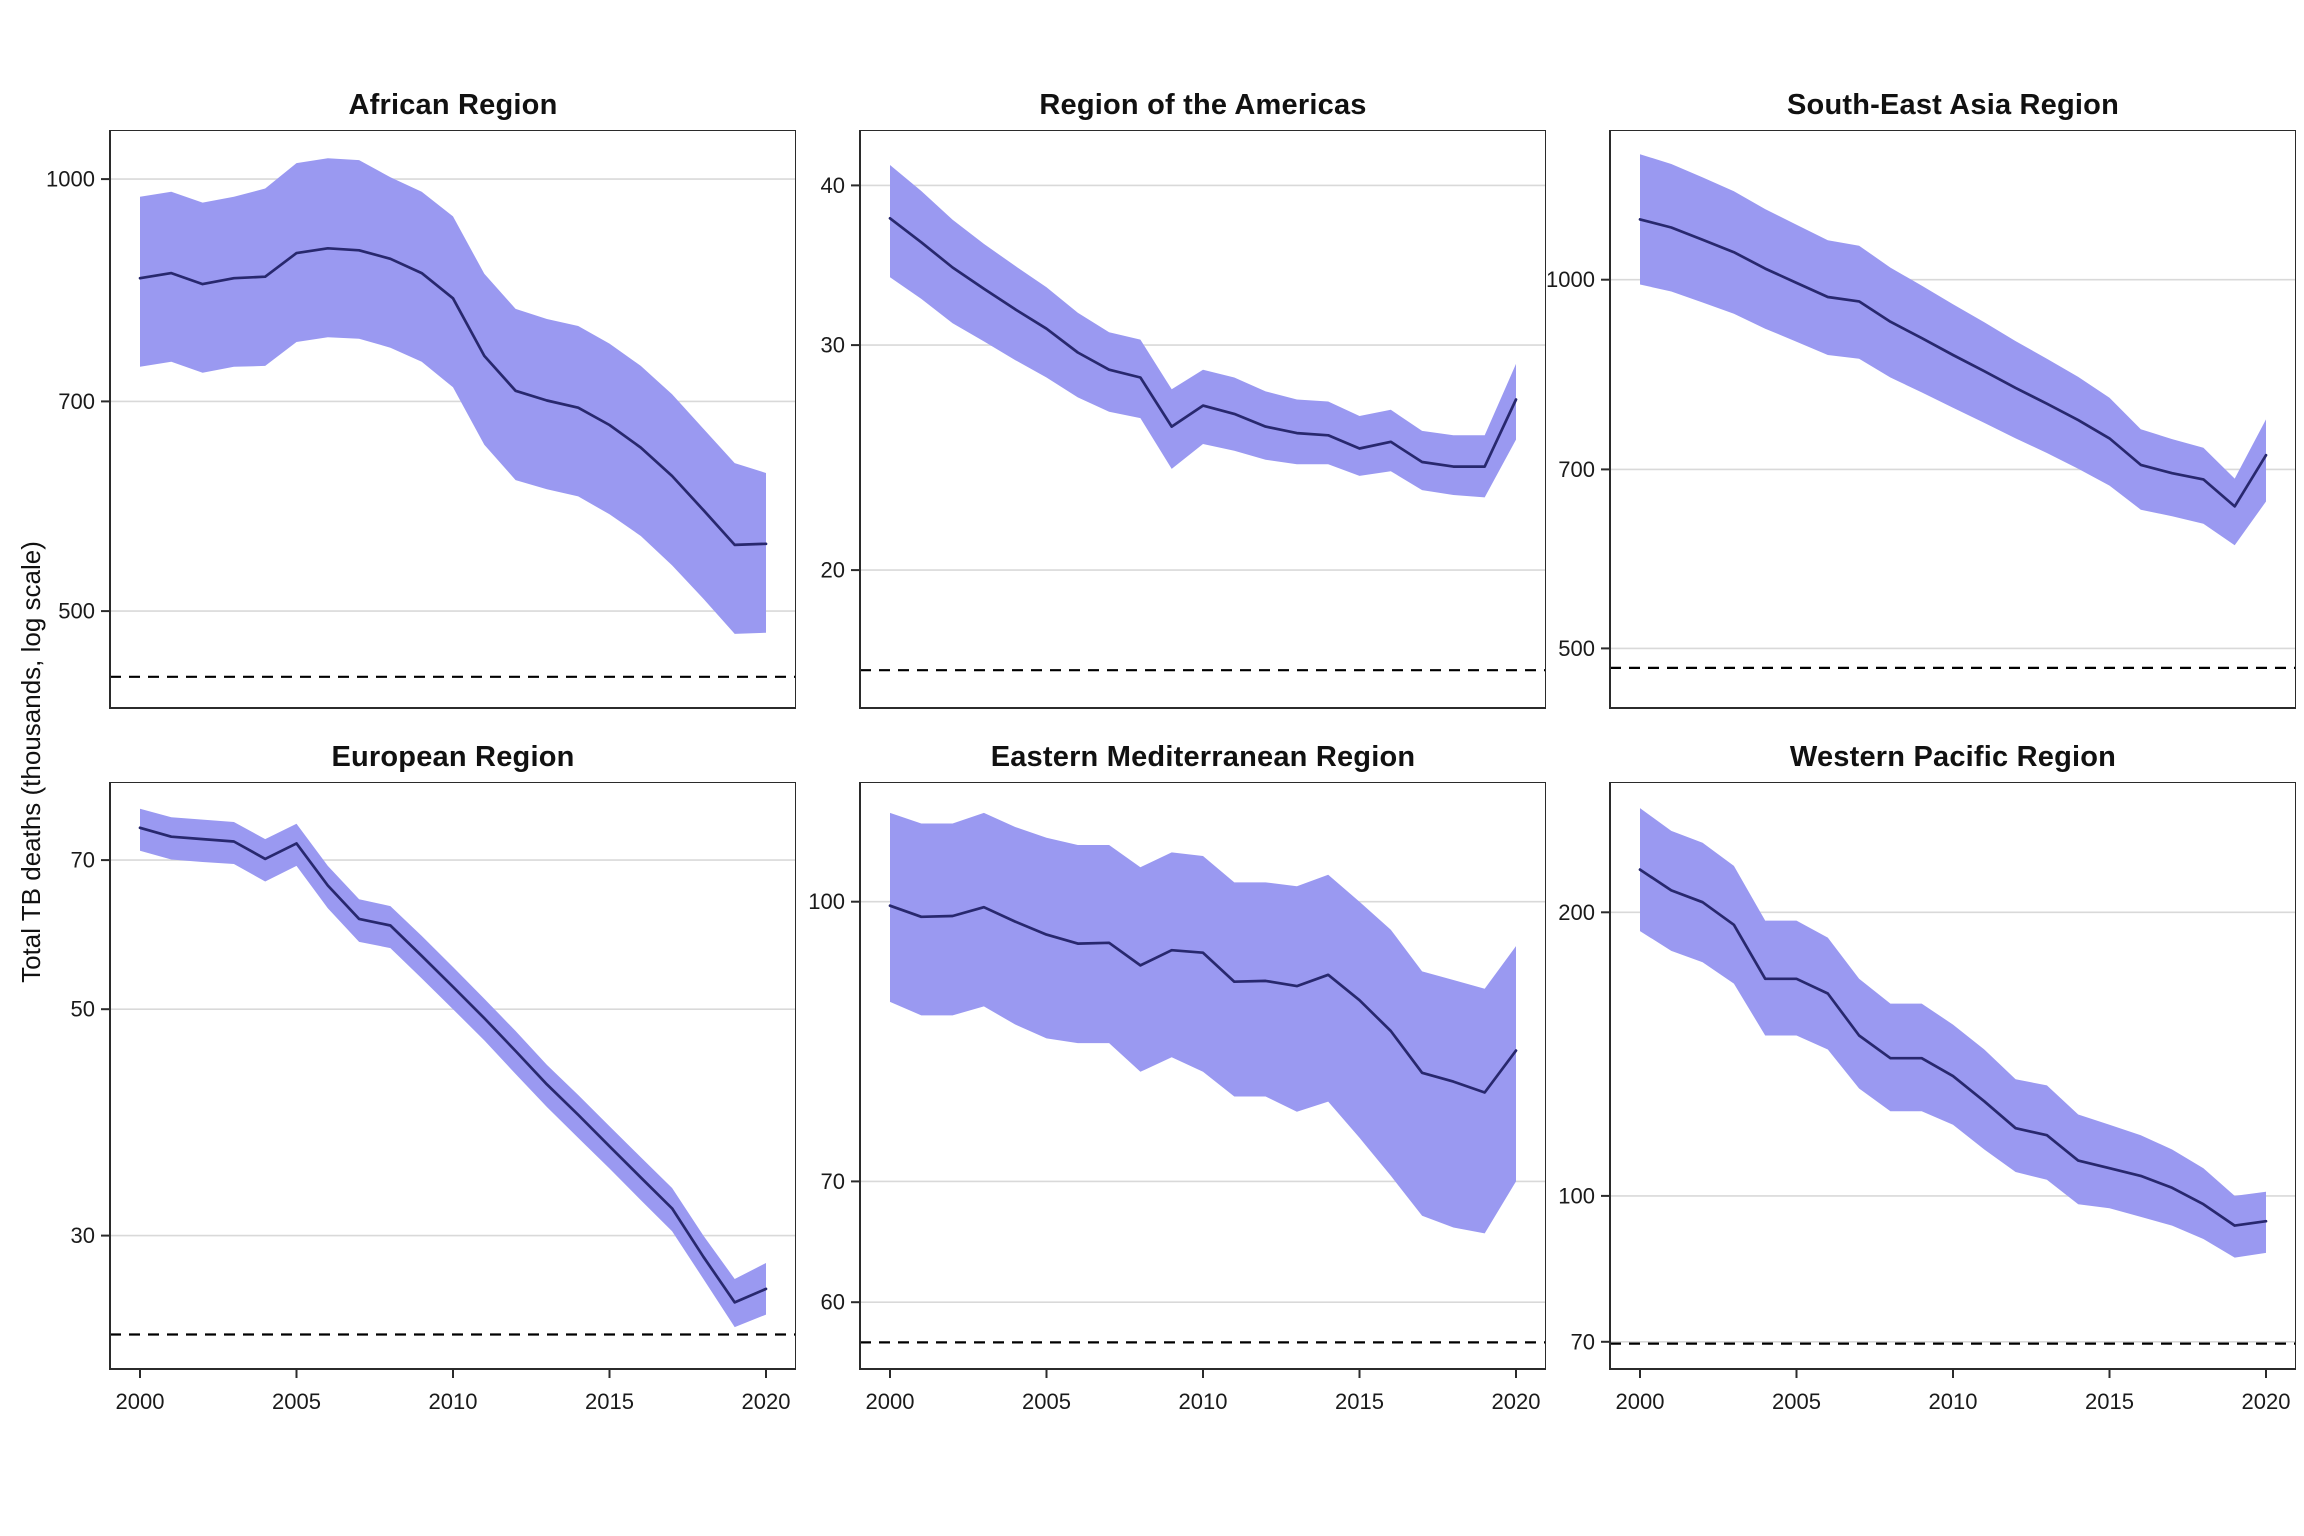 Image resolution: width=2304 pixels, height=1536 pixels. Describe the element at coordinates (453, 105) in the screenshot. I see `panel-title: African Region` at that location.